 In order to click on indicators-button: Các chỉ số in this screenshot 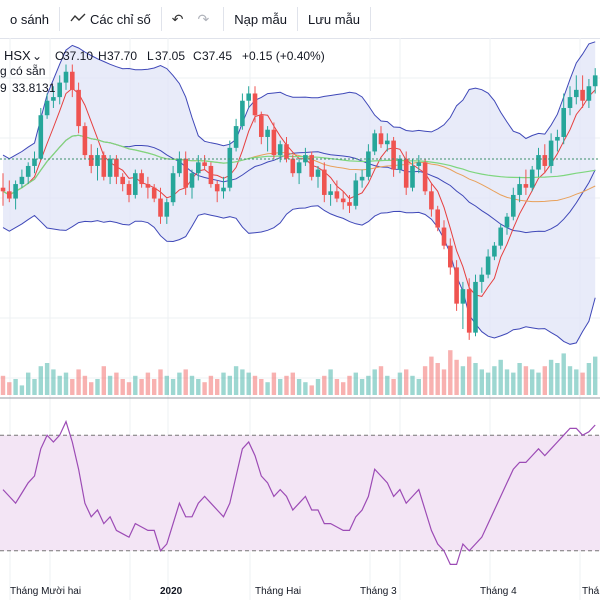, I will do `click(110, 19)`.